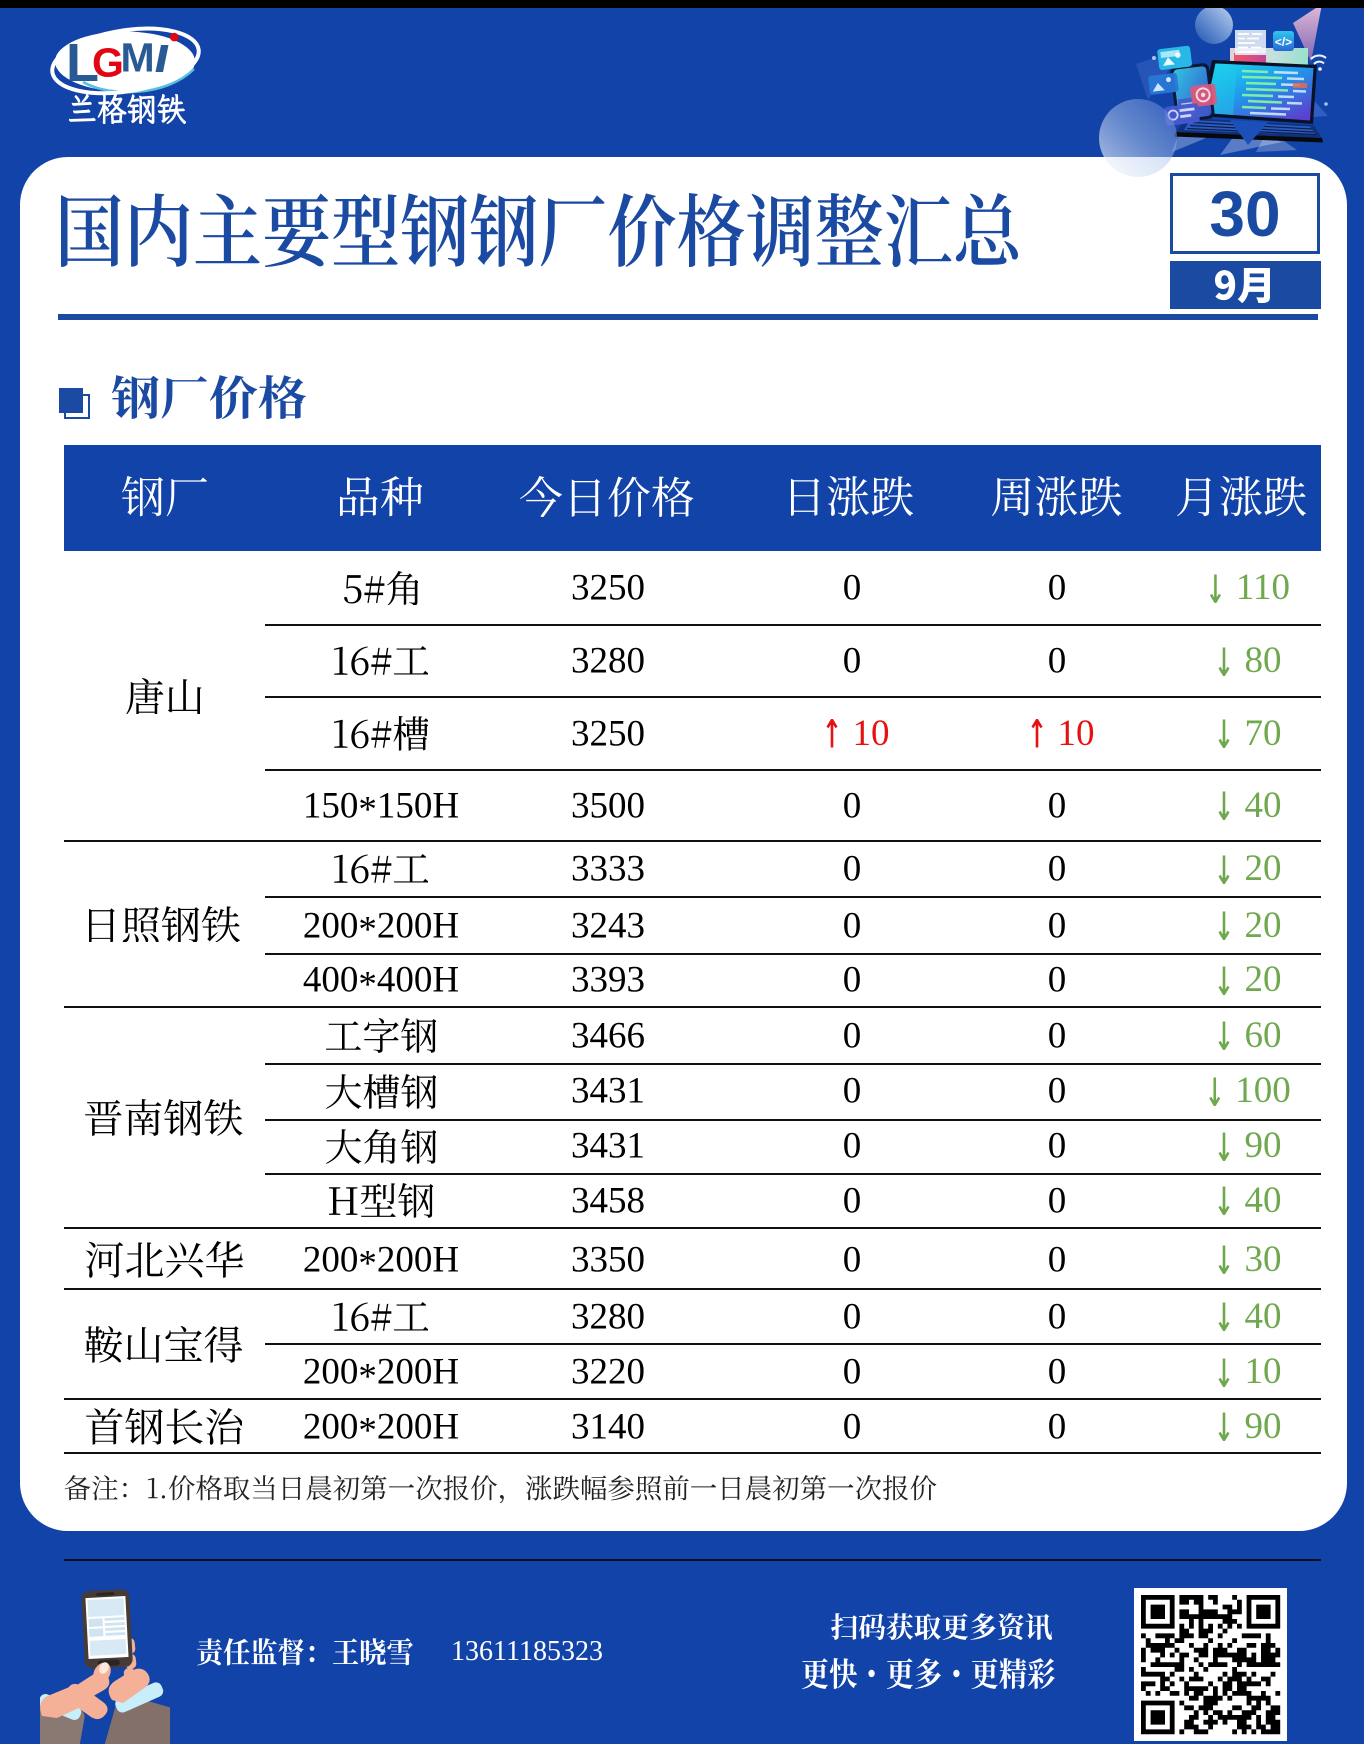 This screenshot has width=1364, height=1744. Describe the element at coordinates (138, 58) in the screenshot. I see `svg-text: M` at that location.